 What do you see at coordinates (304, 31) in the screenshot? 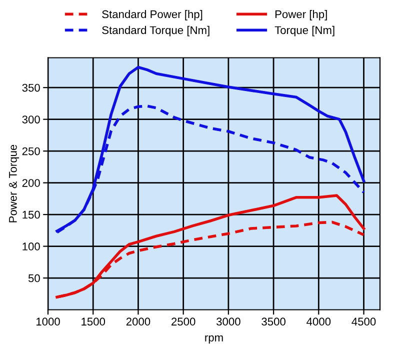
I see `legend-label: Torque [Nm]` at bounding box center [304, 31].